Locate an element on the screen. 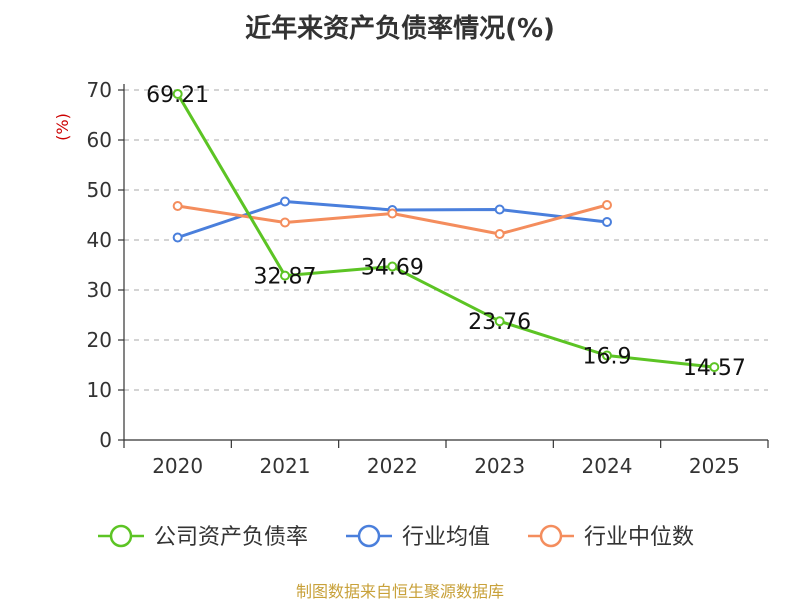 Image resolution: width=800 pixels, height=602 pixels. x-tick-label: 2023 is located at coordinates (499, 466).